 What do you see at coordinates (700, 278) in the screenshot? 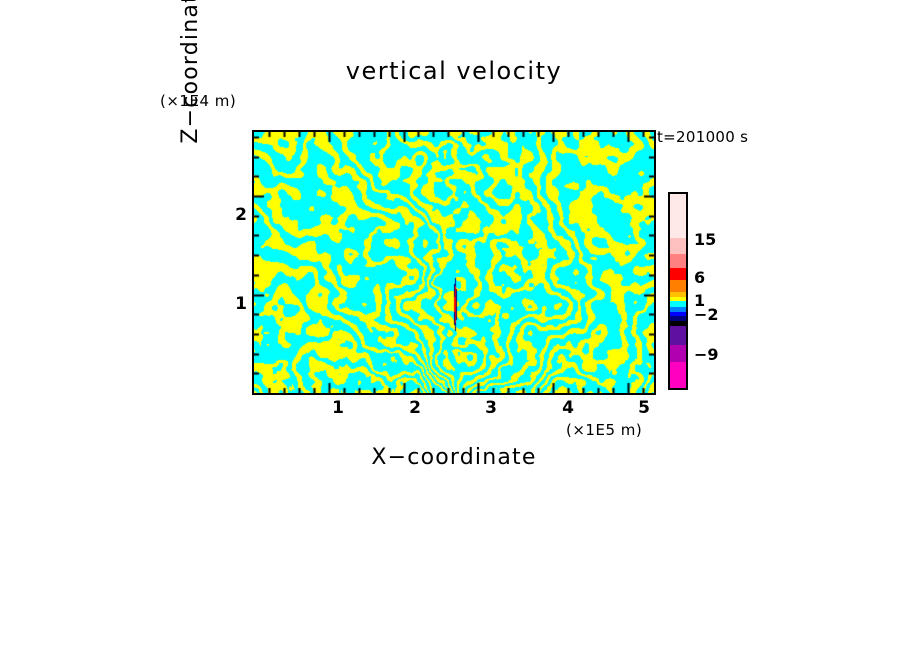
I see `colorbar-label: 6` at bounding box center [700, 278].